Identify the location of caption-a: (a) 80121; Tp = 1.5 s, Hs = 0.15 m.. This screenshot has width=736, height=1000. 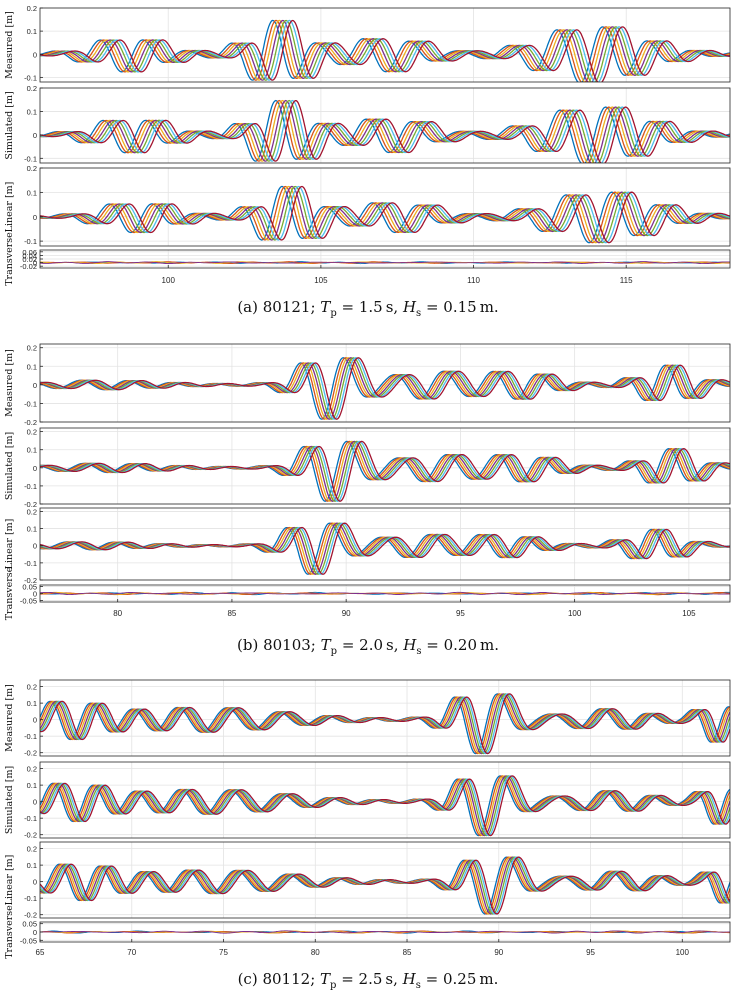
(368, 308).